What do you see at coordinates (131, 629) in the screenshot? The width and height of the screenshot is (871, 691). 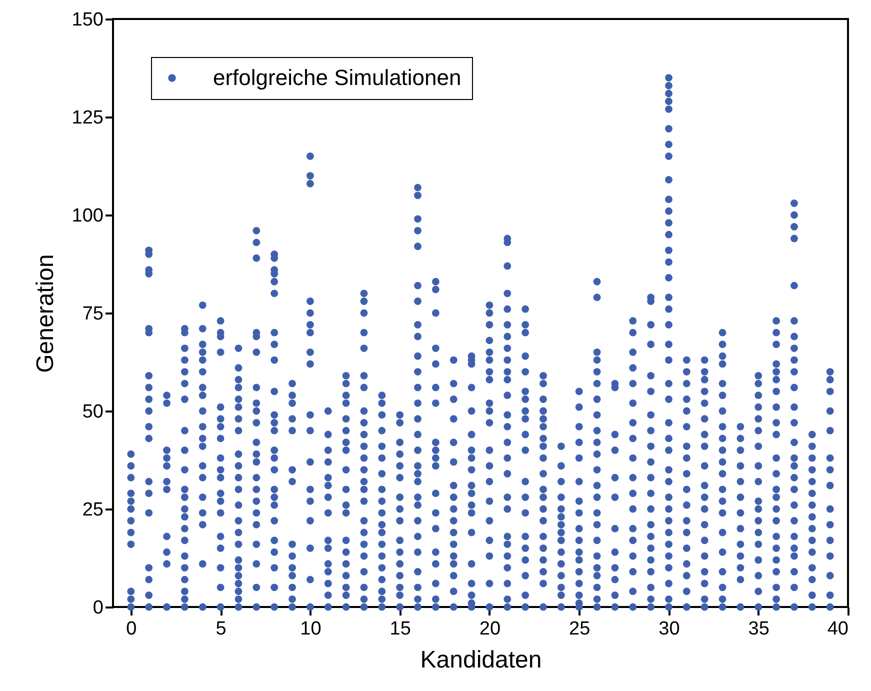 I see `x-tick-label: 0` at bounding box center [131, 629].